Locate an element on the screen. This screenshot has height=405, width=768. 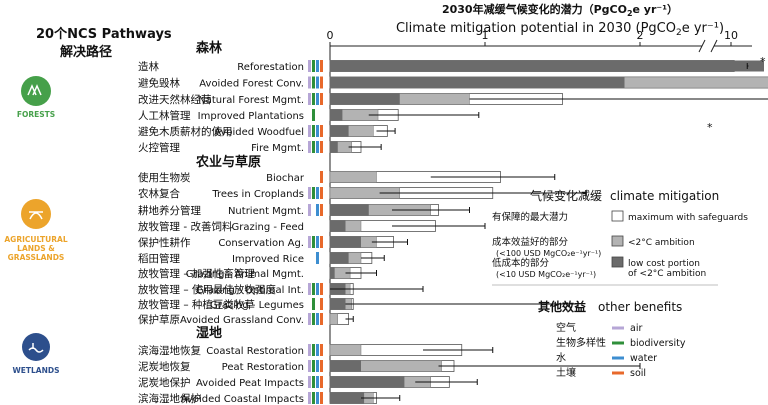
pathway-row-17: 泥炭地恢复 Peat Restoration is located at coordinates (389, 366).